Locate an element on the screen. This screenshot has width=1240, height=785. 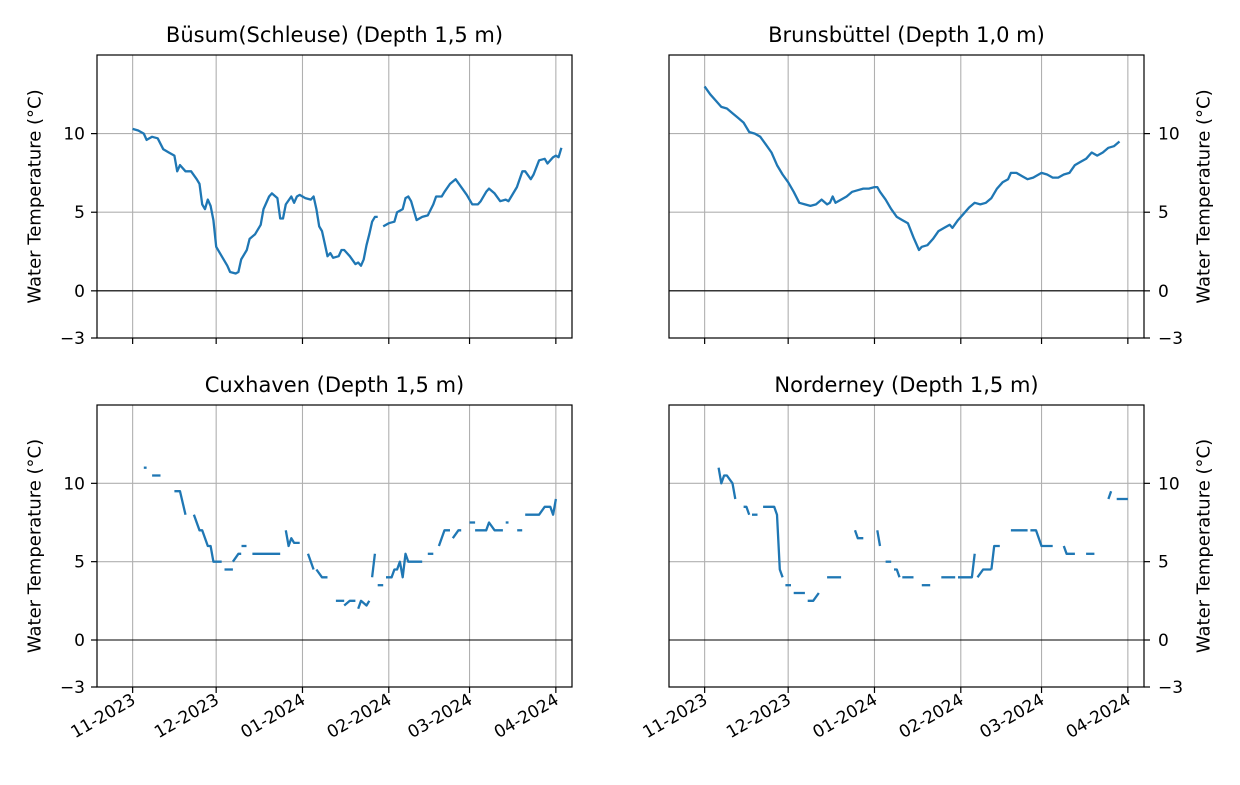
plot-area-brunsbuettel is located at coordinates (912, 168).